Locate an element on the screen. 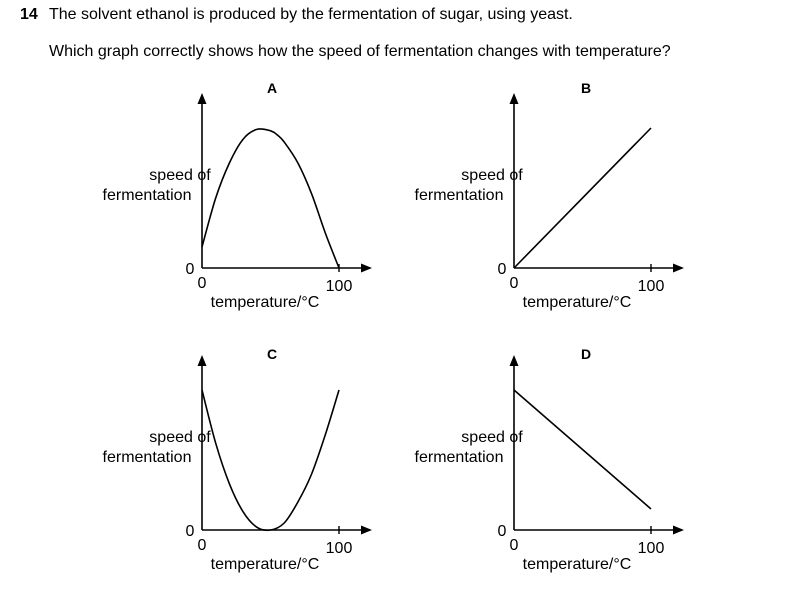 This screenshot has width=800, height=590. option-letter: A is located at coordinates (272, 88).